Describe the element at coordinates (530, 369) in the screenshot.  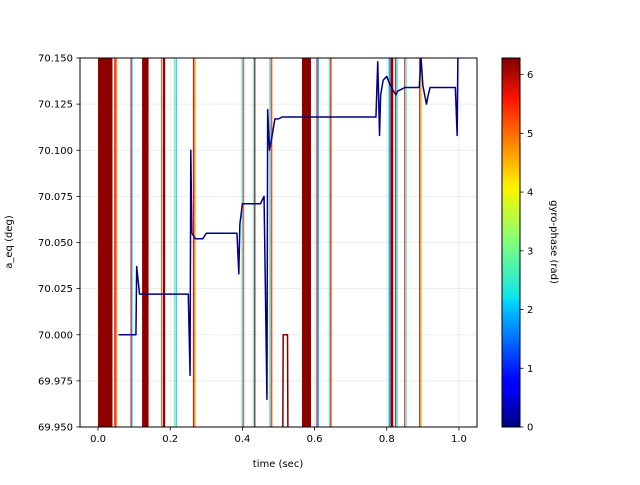
I see `colorbar-tick-label-1: 1` at that location.